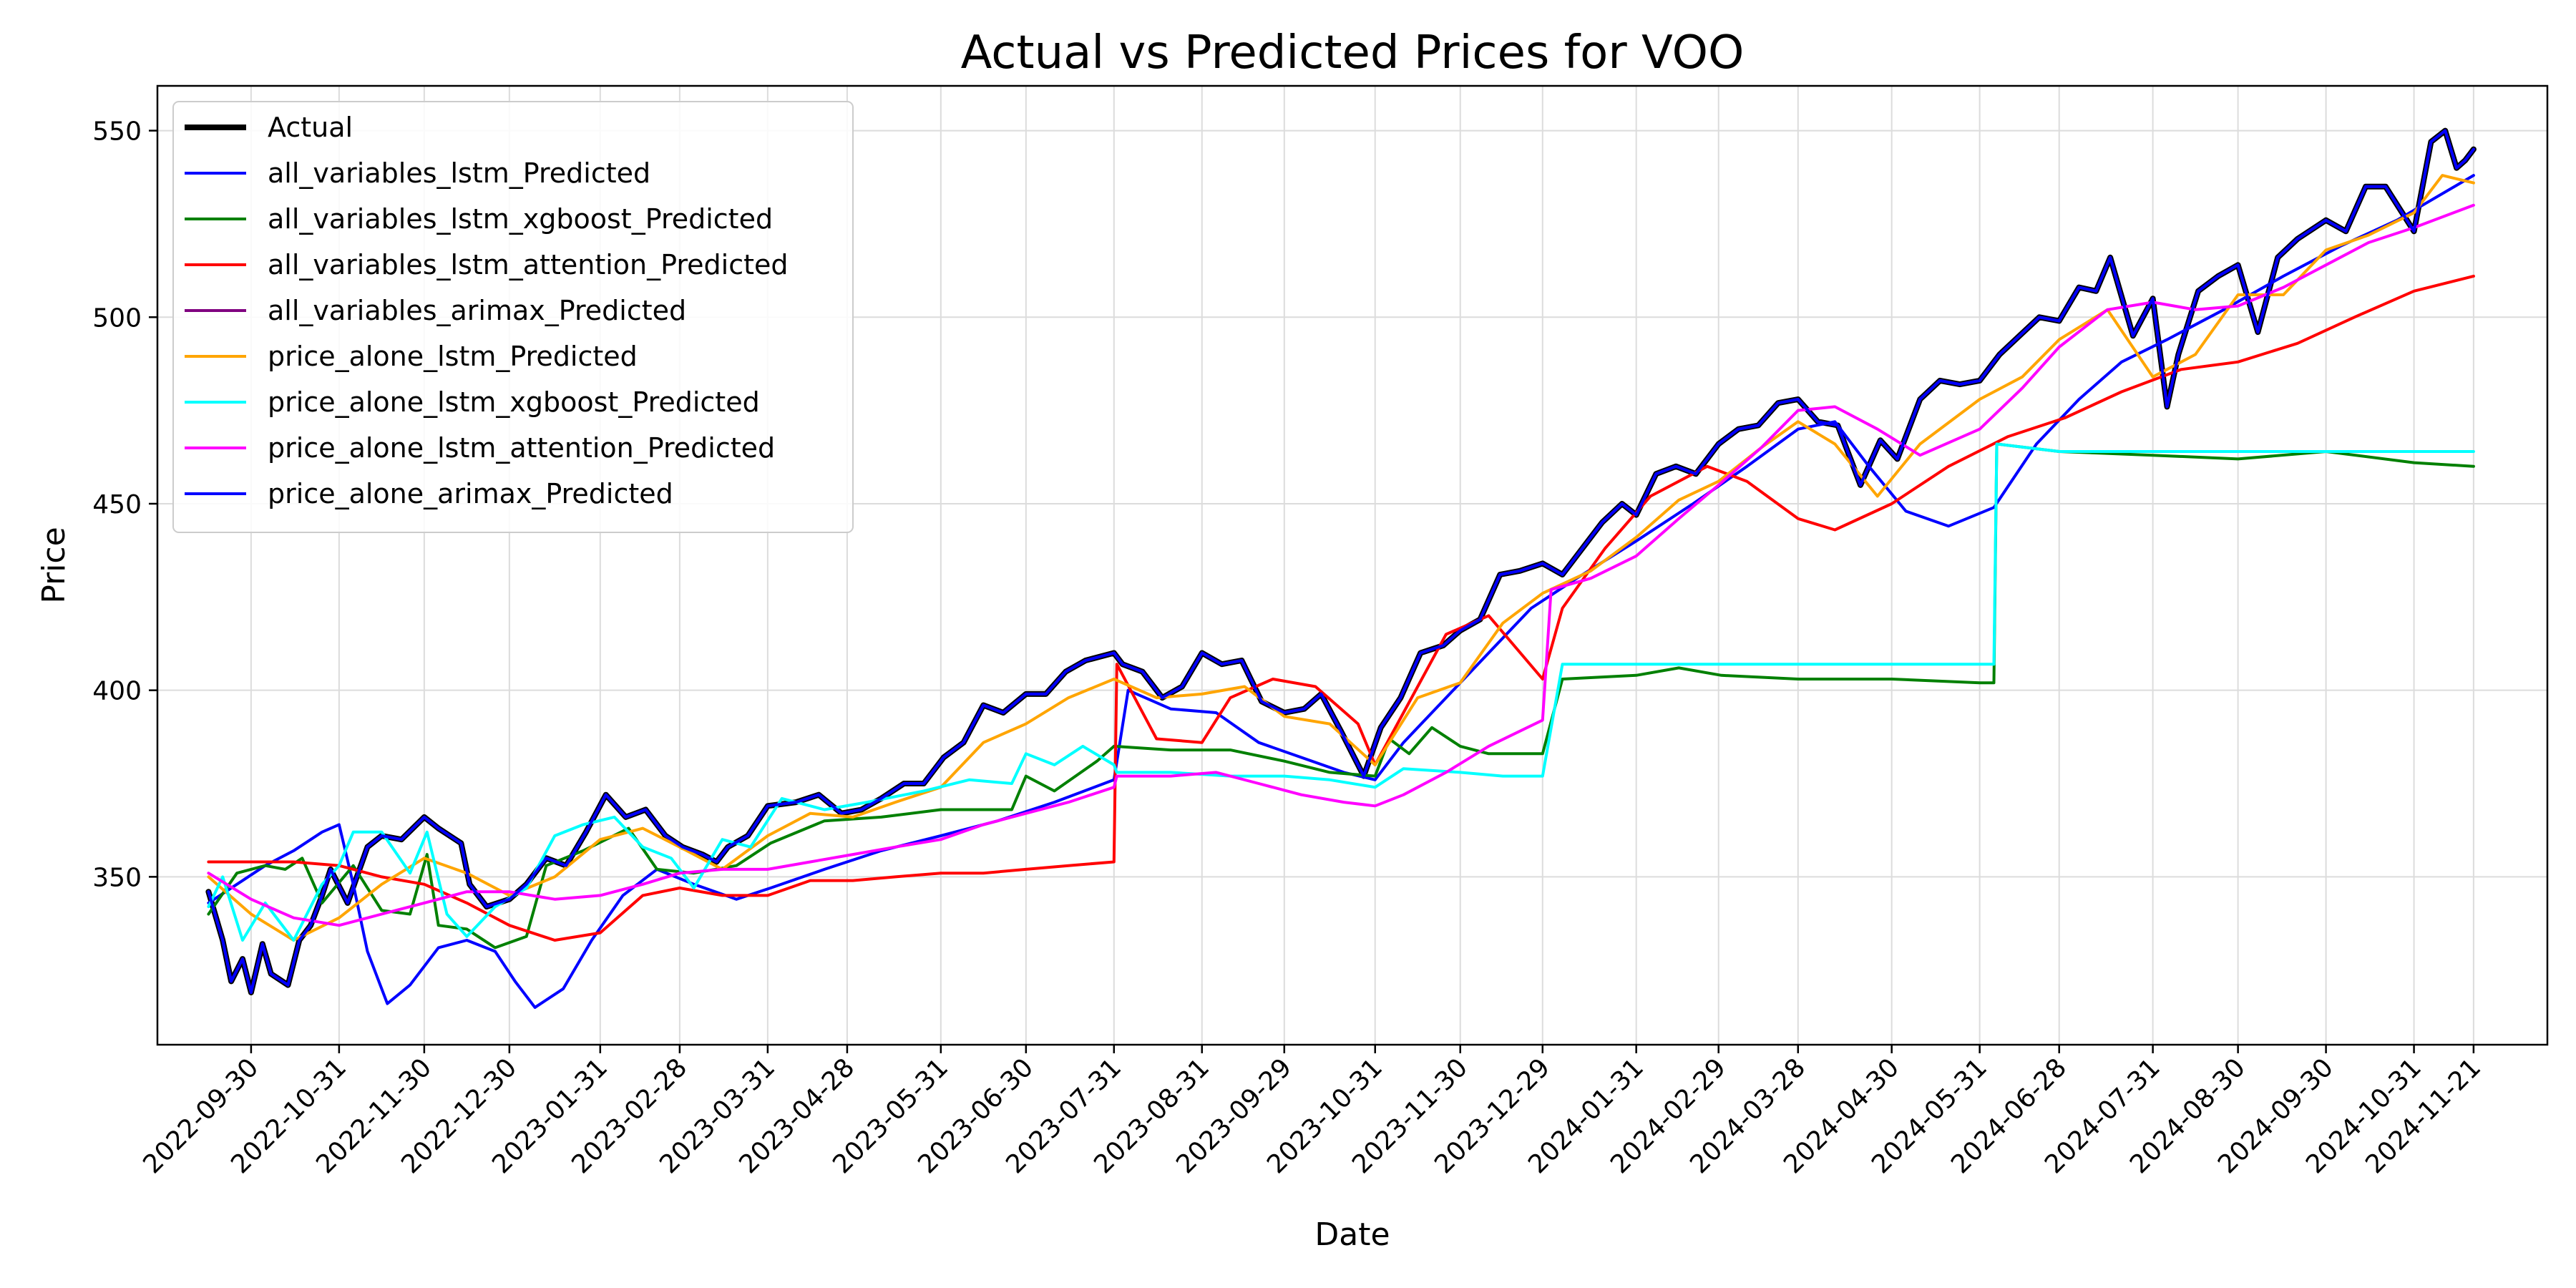  I want to click on chart-title: Actual vs Predicted Prices for VOO, so click(1353, 52).